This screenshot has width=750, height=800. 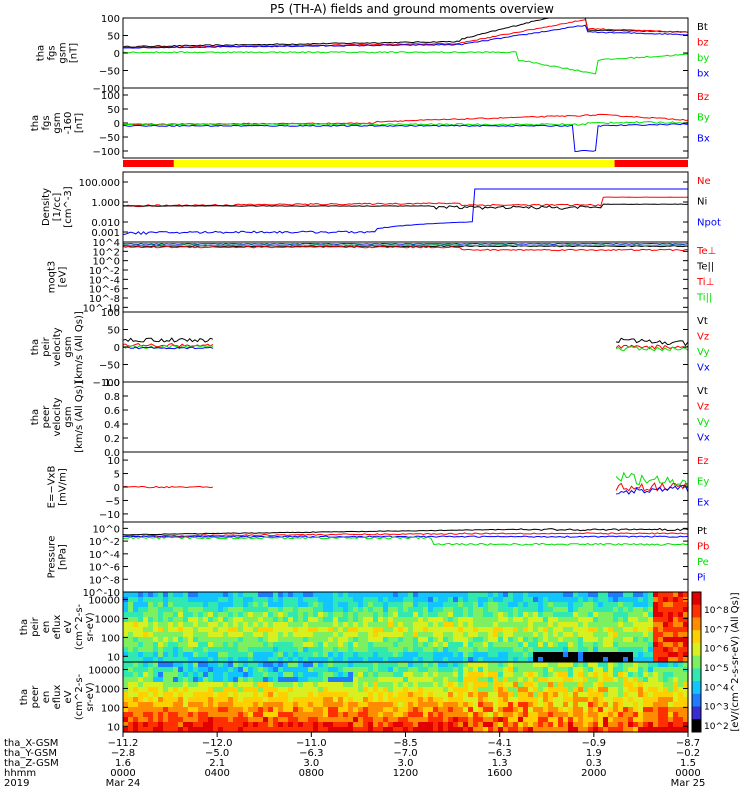 I want to click on legend-Vz: Vz, so click(x=703, y=337).